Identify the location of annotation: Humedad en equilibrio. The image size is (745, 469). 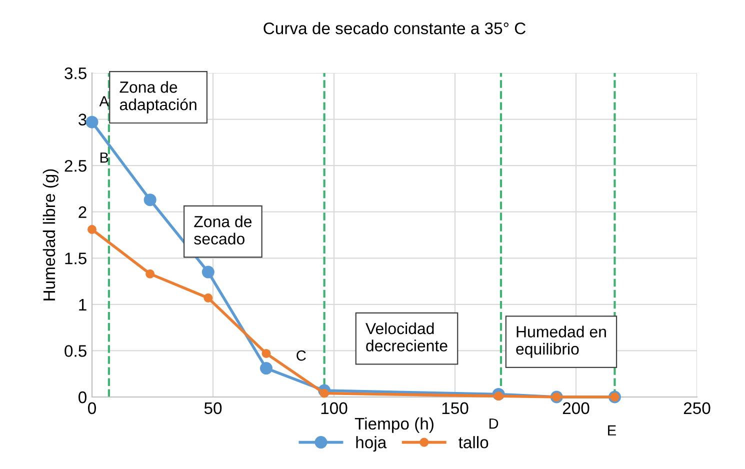
(561, 342).